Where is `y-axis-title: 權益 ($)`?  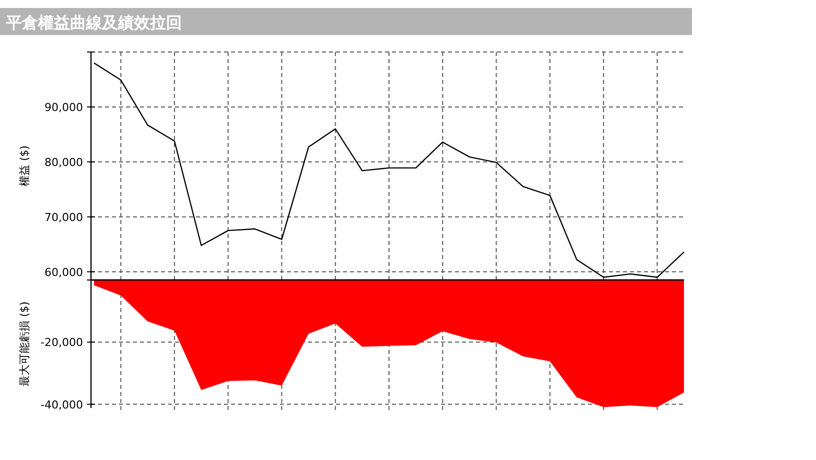
y-axis-title: 權益 ($) is located at coordinates (24, 166).